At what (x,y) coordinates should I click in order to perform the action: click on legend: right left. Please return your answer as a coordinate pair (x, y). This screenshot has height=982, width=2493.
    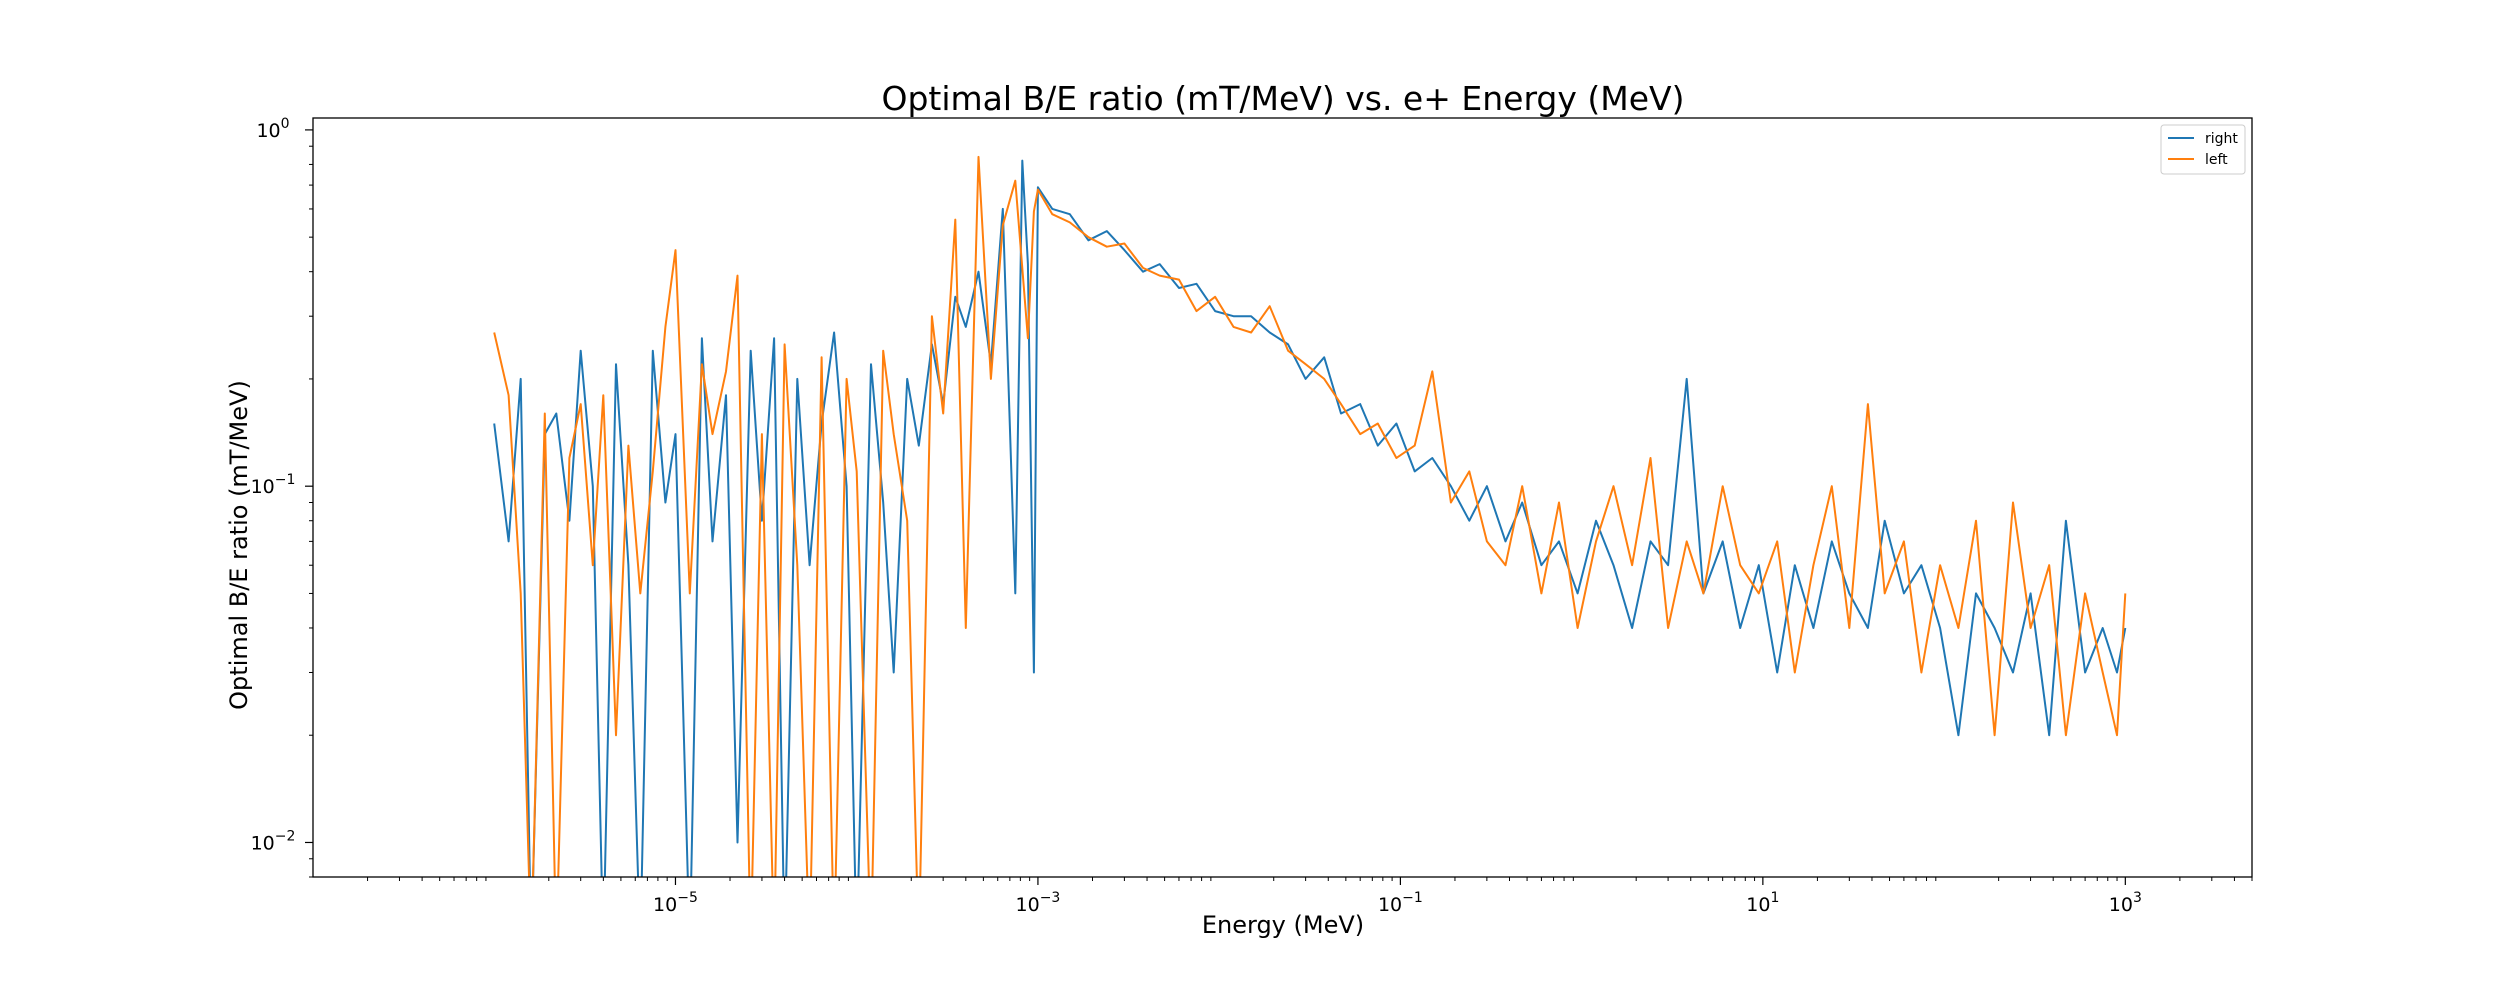
    Looking at the image, I should click on (2203, 149).